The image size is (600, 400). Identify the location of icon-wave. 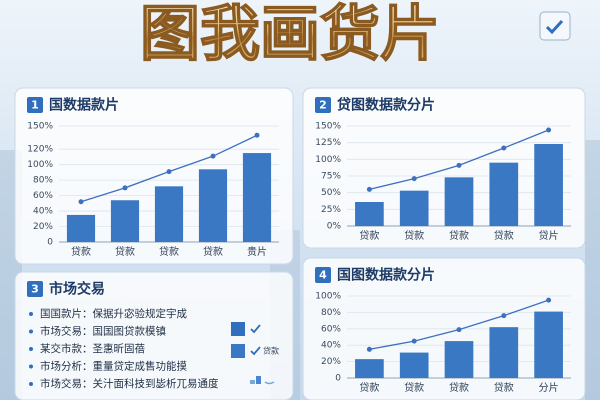
(269, 383).